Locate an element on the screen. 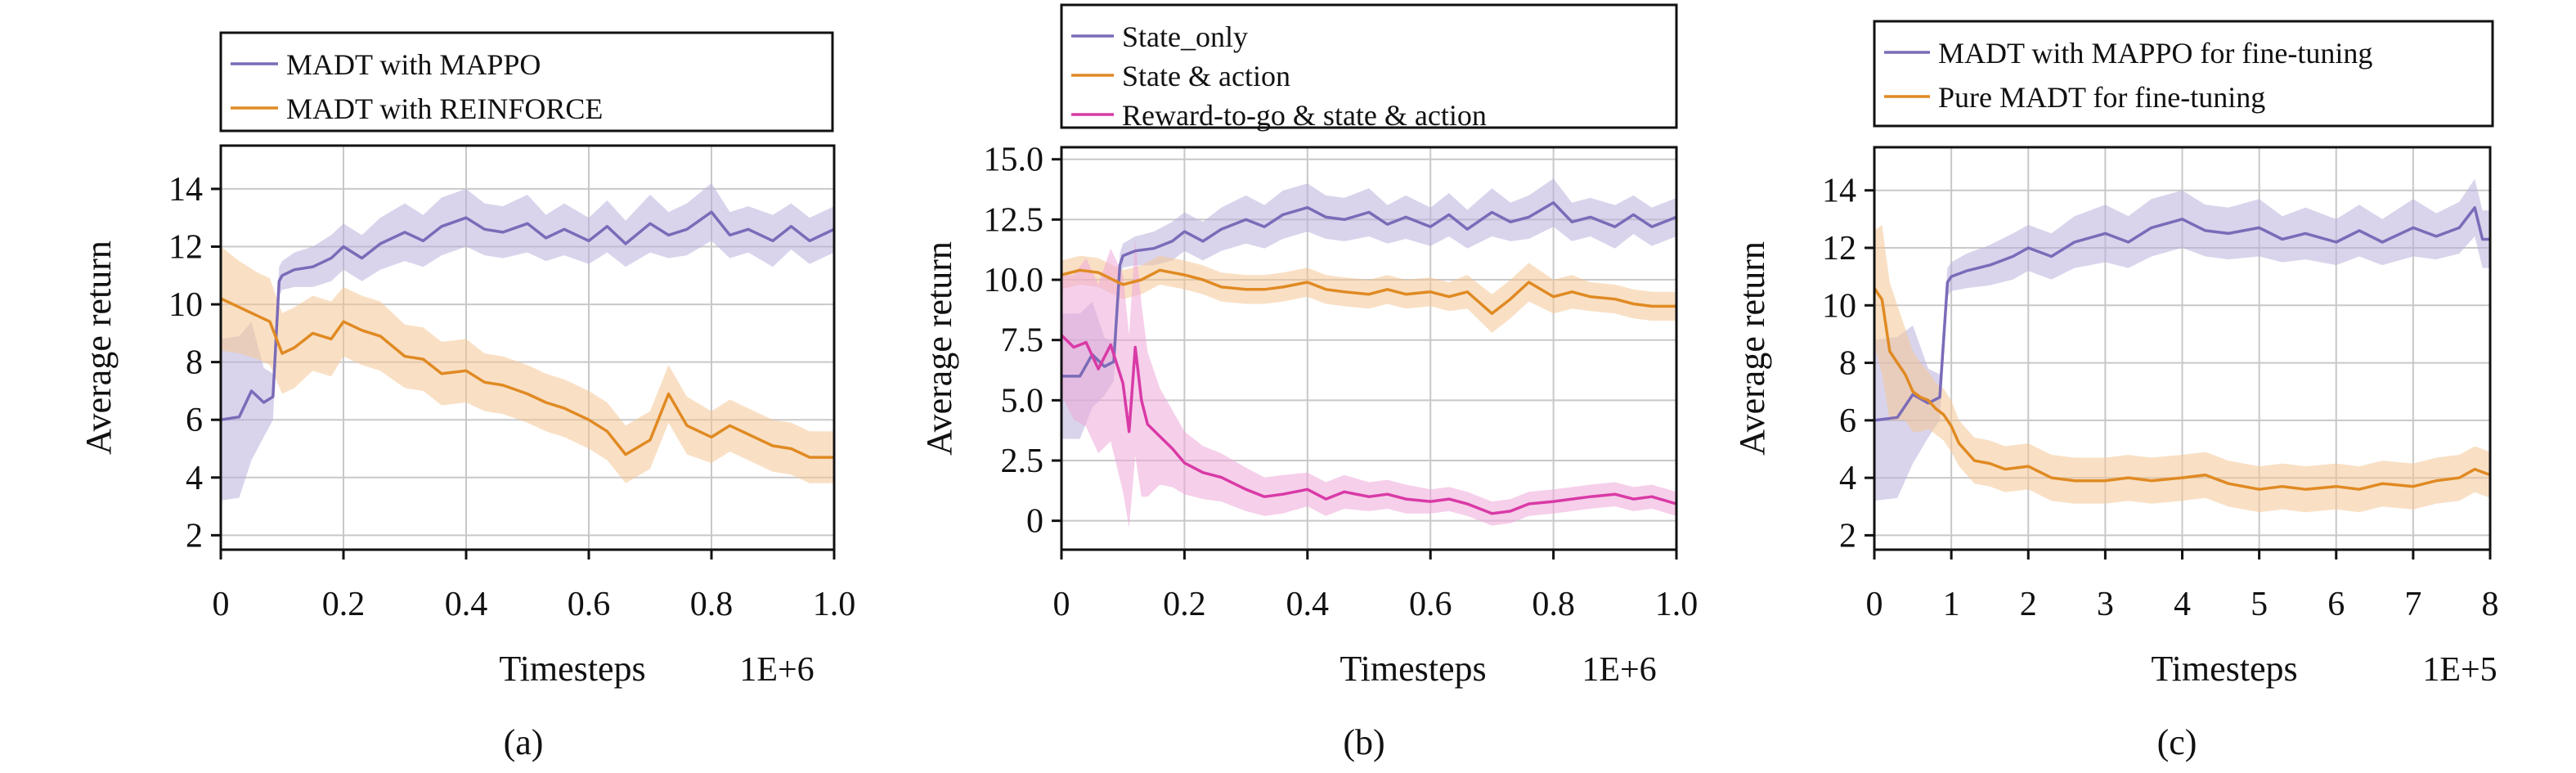 This screenshot has width=2576, height=773. x-tick-label: 2 is located at coordinates (2029, 605).